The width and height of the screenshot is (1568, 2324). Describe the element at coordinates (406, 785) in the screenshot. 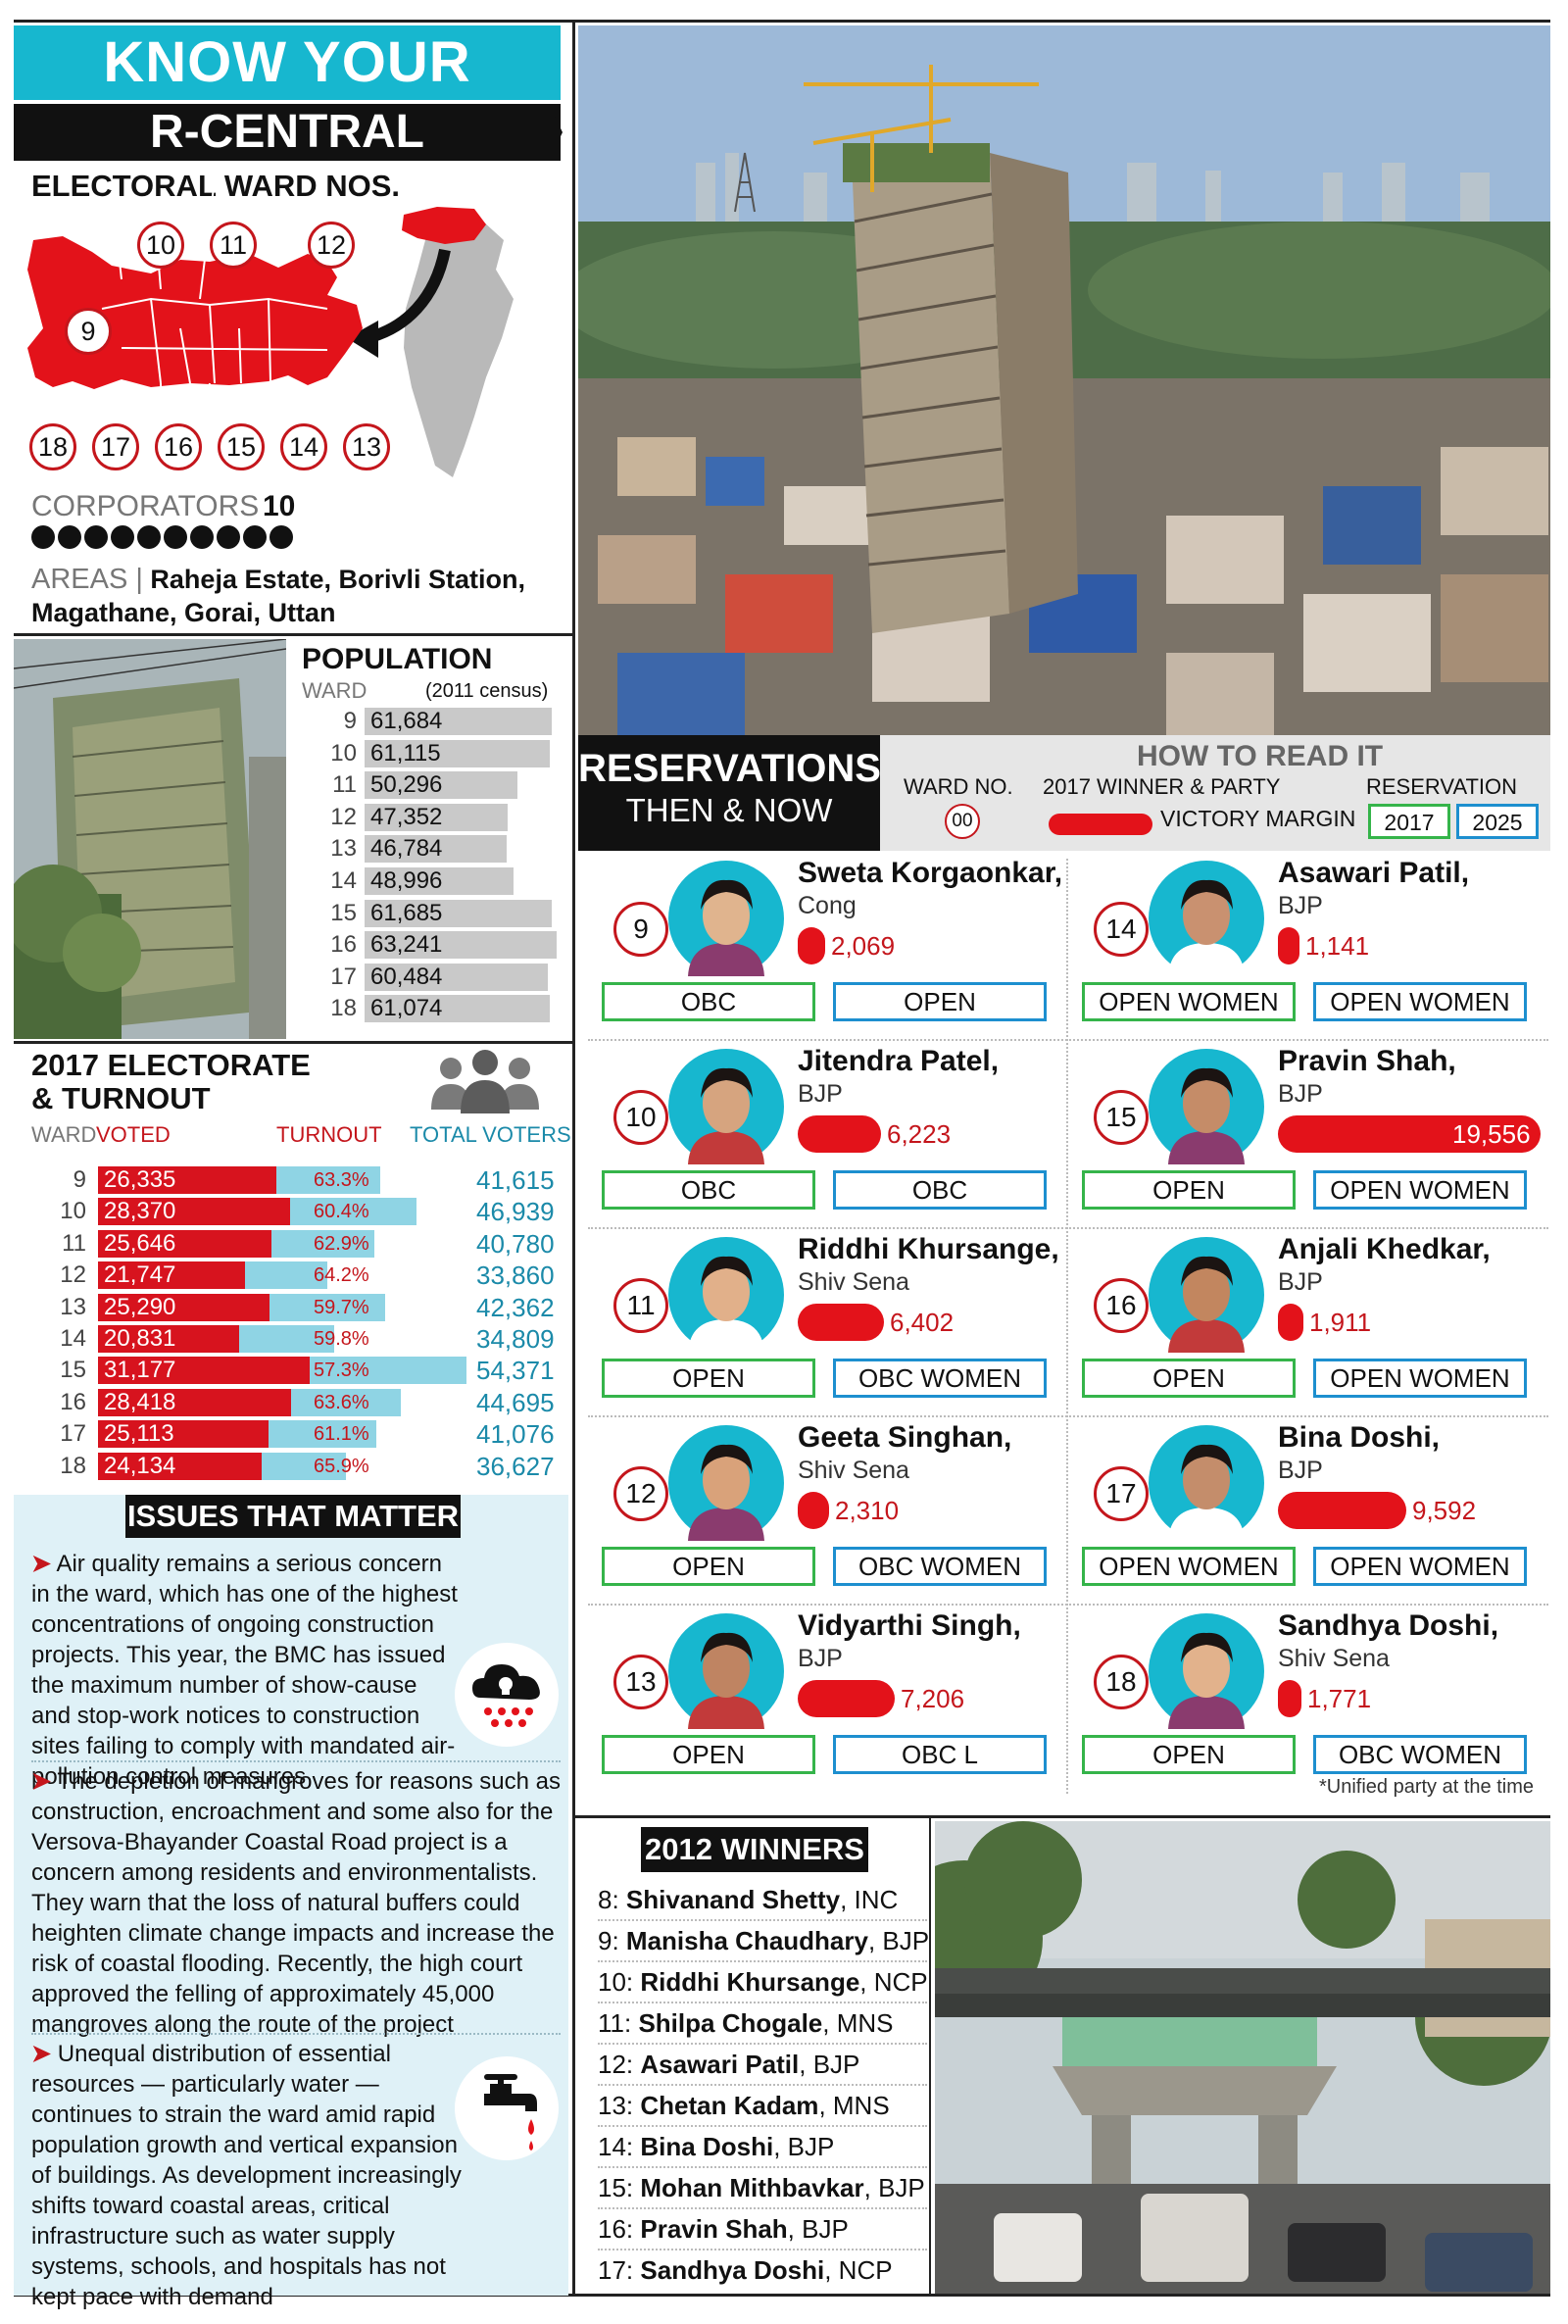

I see `population-value: 50,296` at that location.